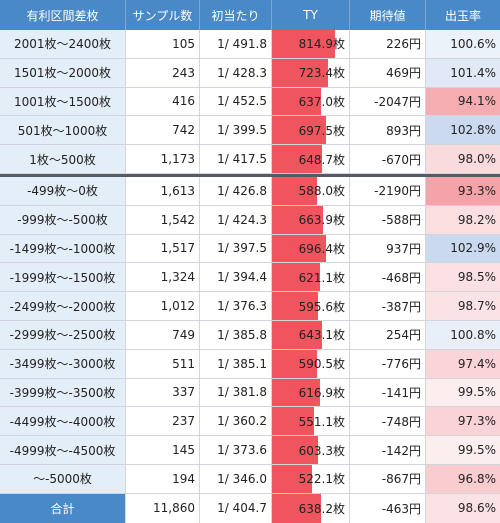 The image size is (500, 523). What do you see at coordinates (177, 277) in the screenshot?
I see `samples-value: 1,324` at bounding box center [177, 277].